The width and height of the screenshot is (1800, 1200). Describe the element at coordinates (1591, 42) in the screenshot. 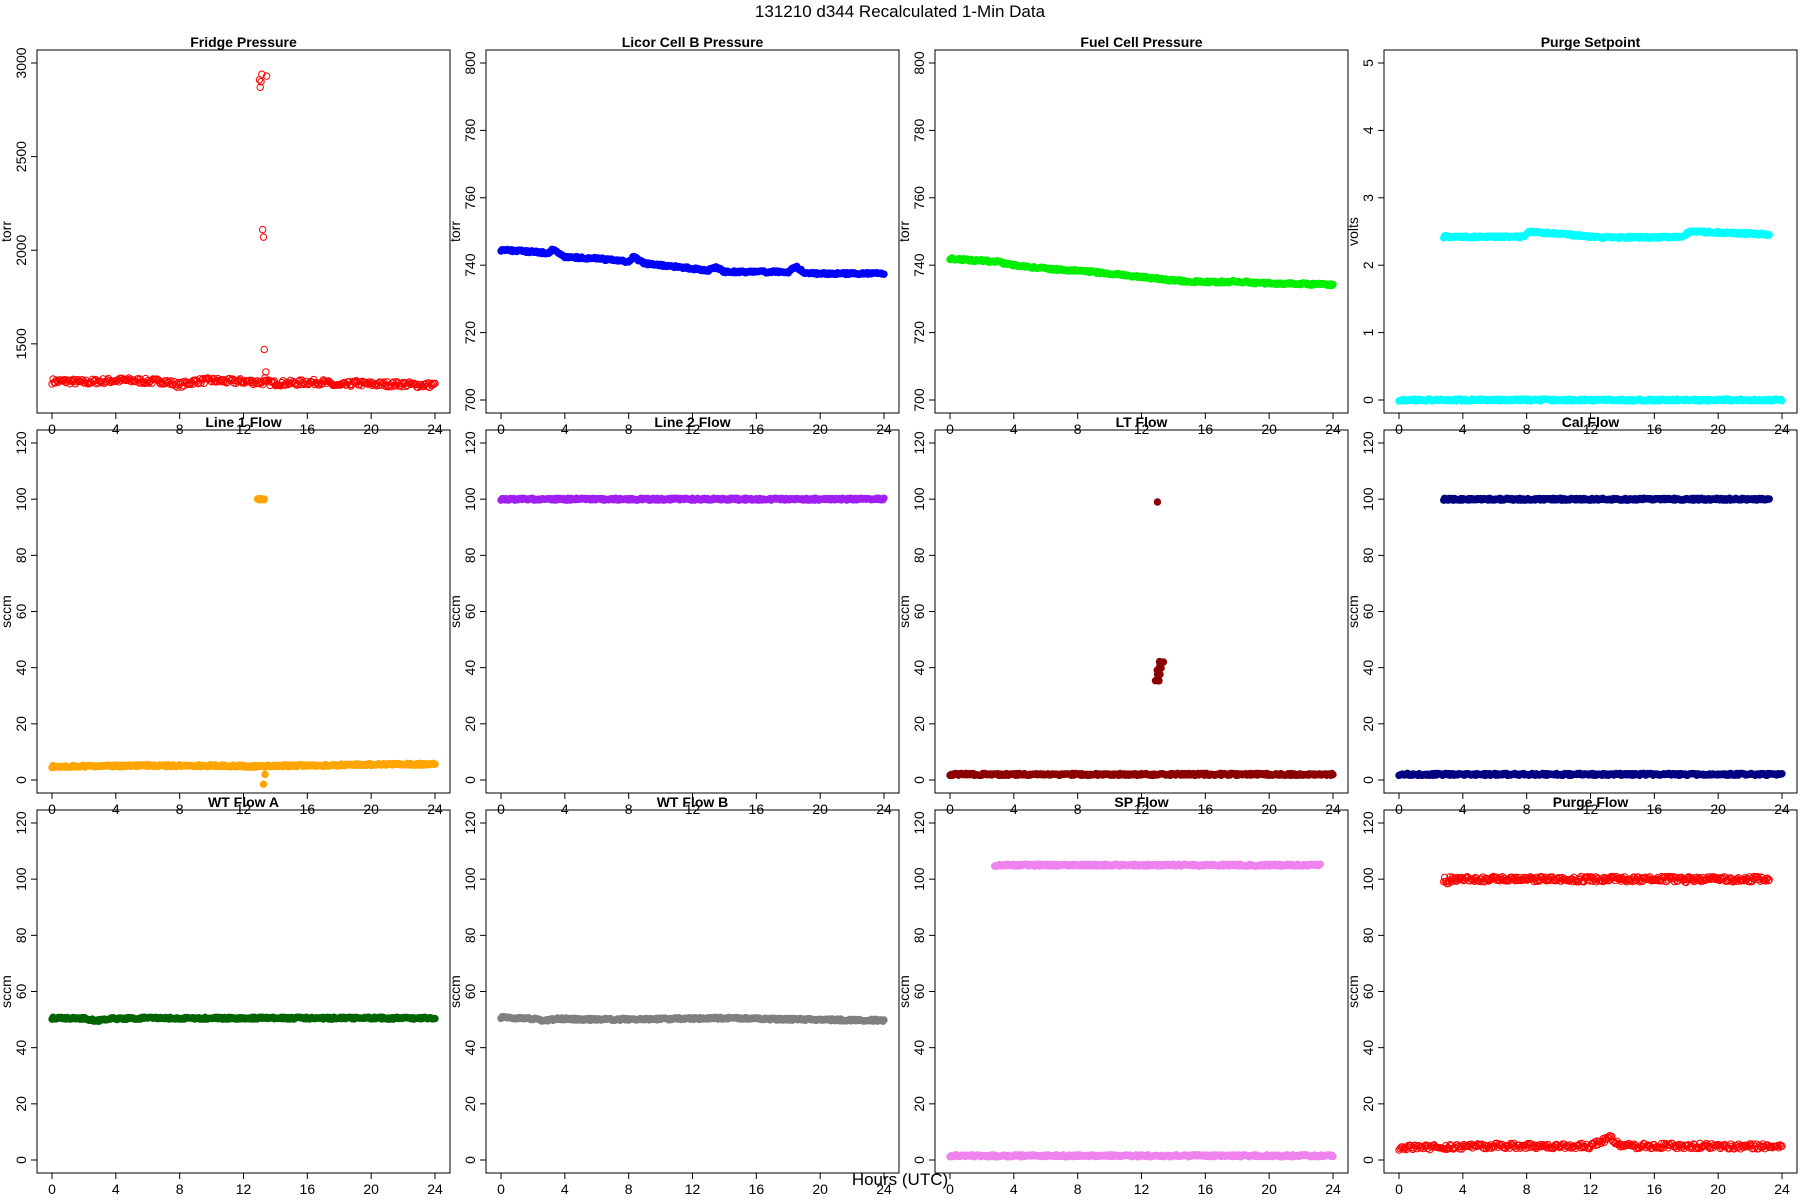

I see `chart-title: Purge Setpoint` at that location.